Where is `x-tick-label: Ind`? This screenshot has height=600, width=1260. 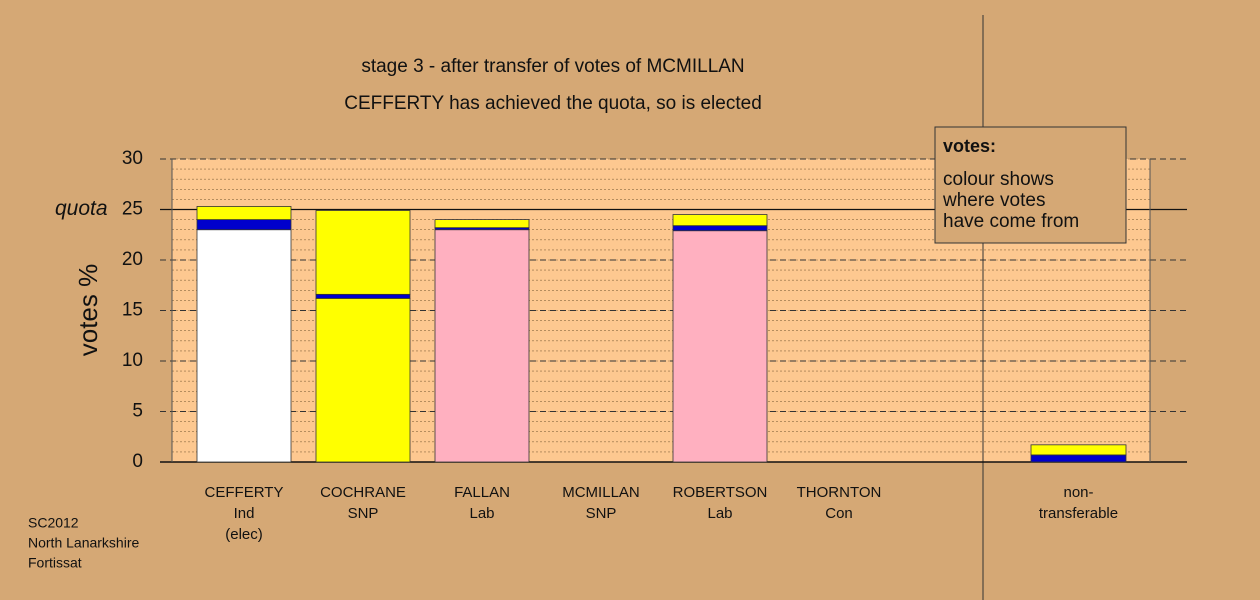 x-tick-label: Ind is located at coordinates (244, 513).